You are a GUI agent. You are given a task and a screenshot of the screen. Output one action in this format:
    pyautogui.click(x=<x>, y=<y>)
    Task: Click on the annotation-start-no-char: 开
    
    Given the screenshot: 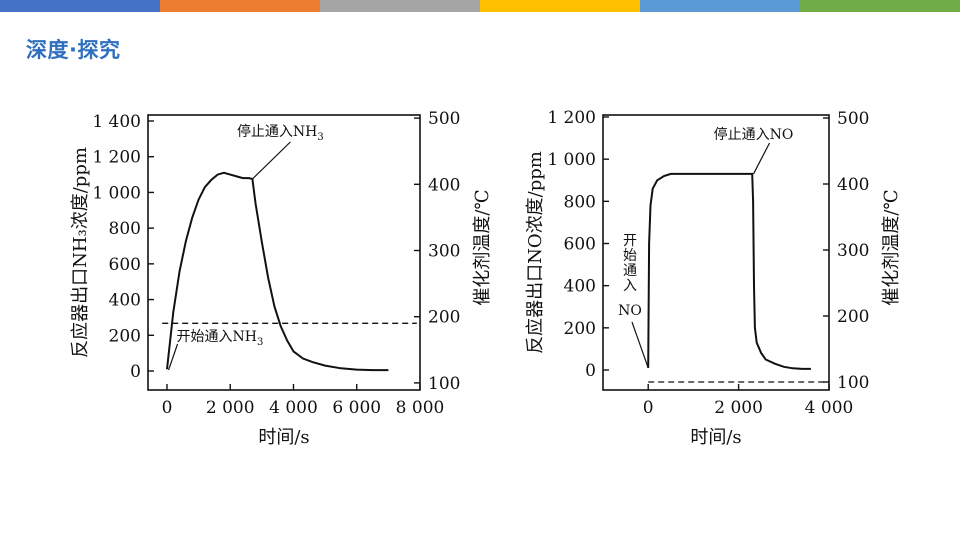 What is the action you would take?
    pyautogui.click(x=630, y=241)
    